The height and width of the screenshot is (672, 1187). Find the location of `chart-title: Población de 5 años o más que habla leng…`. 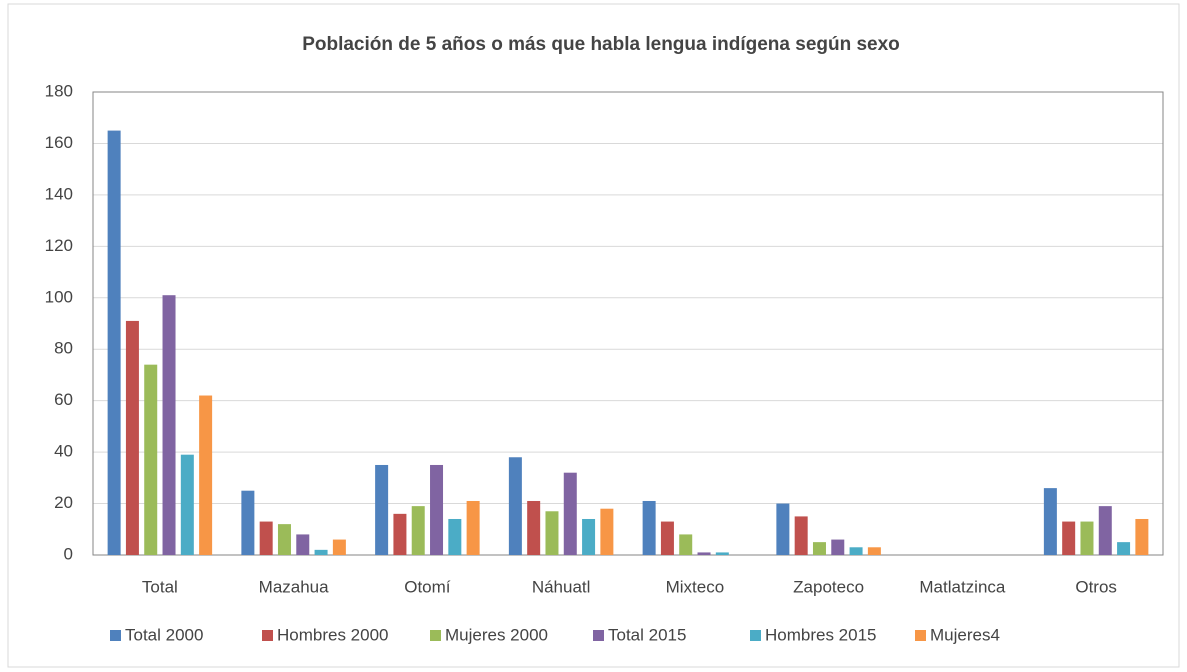

chart-title: Población de 5 años o más que habla leng… is located at coordinates (601, 44).